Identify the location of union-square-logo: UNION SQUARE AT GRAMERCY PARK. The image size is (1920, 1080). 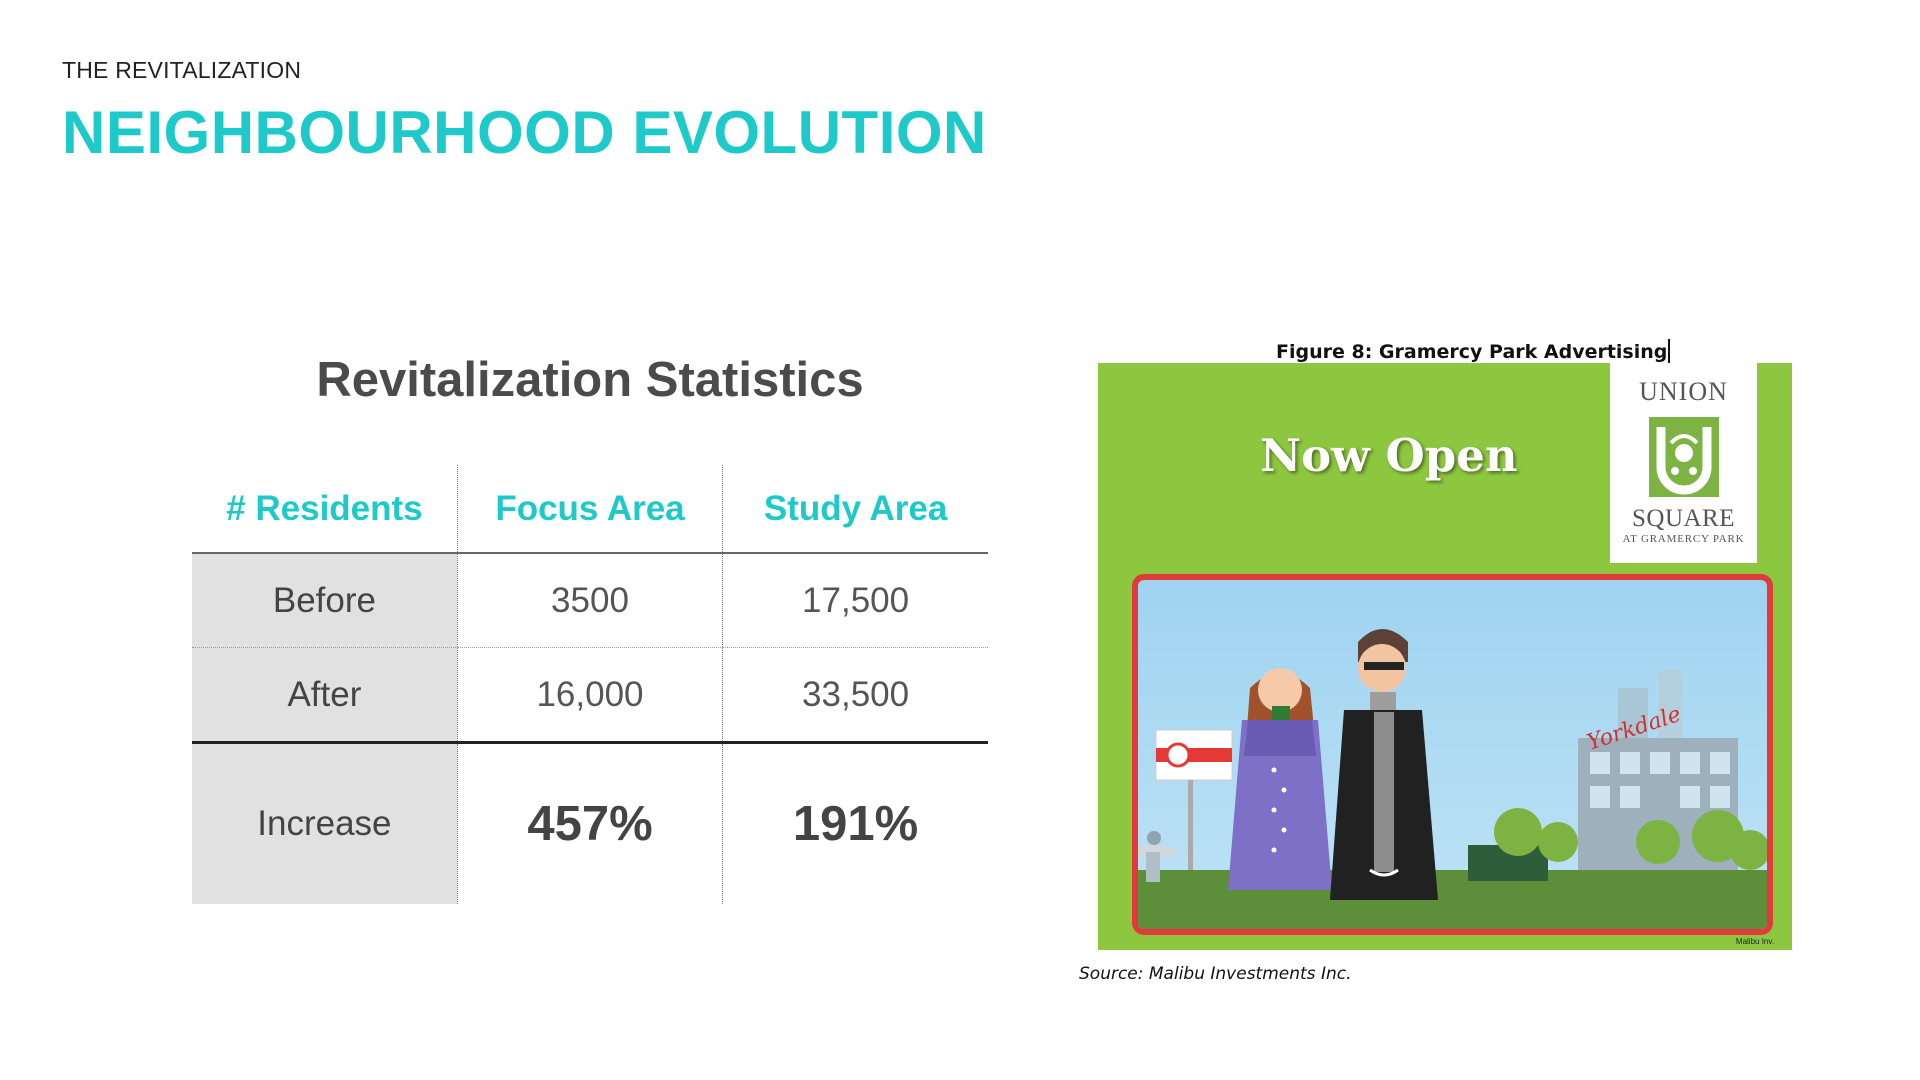
(1683, 463).